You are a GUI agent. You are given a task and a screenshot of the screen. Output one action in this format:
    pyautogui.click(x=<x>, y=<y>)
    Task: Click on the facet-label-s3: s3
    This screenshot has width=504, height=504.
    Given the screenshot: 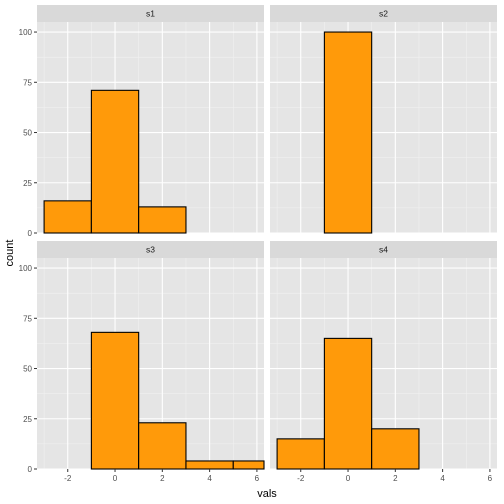 What is the action you would take?
    pyautogui.click(x=150, y=250)
    